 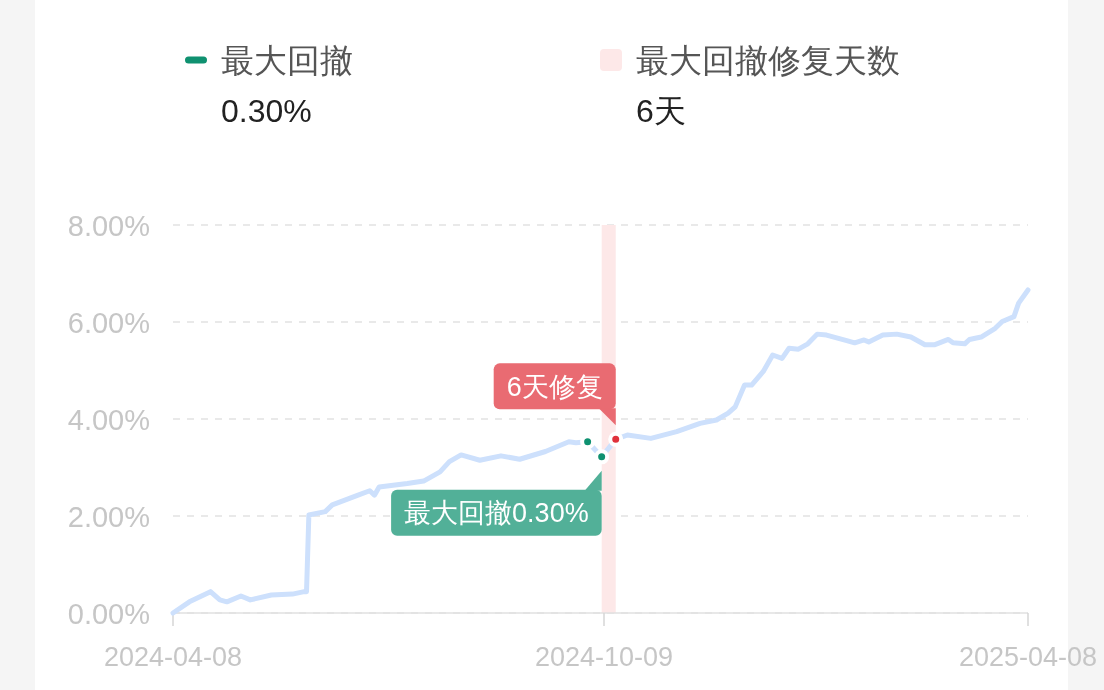 I want to click on annotation: 最大回撤0.30%, so click(x=496, y=513).